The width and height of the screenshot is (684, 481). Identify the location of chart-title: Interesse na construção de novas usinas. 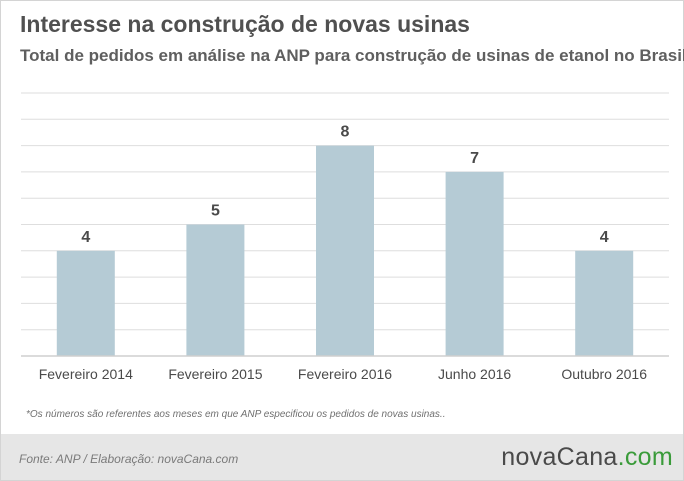
(245, 24).